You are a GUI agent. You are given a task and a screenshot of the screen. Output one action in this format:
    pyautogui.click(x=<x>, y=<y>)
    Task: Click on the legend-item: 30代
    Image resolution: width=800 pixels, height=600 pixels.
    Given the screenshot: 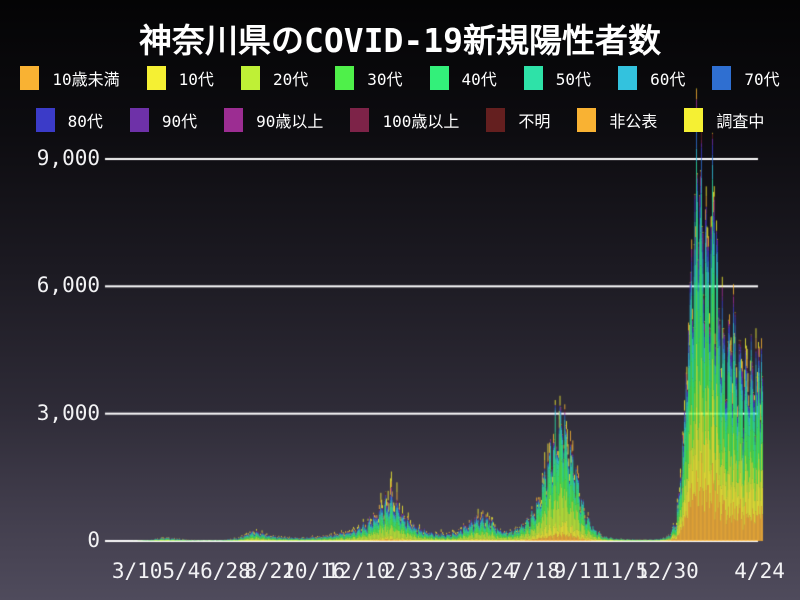 What is the action you would take?
    pyautogui.click(x=369, y=78)
    